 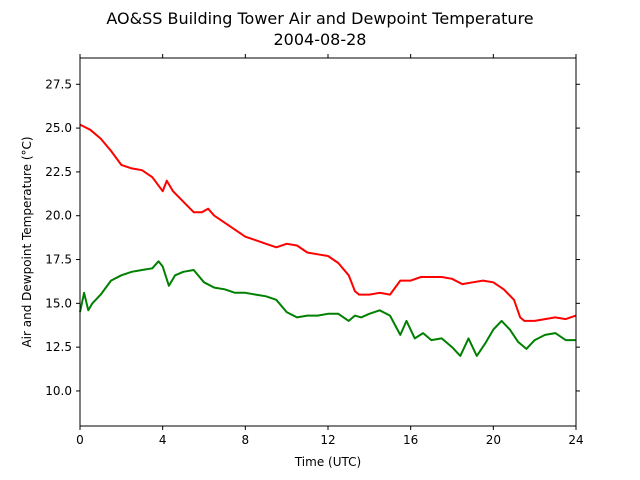 What do you see at coordinates (410, 440) in the screenshot?
I see `x-tick-label: 16` at bounding box center [410, 440].